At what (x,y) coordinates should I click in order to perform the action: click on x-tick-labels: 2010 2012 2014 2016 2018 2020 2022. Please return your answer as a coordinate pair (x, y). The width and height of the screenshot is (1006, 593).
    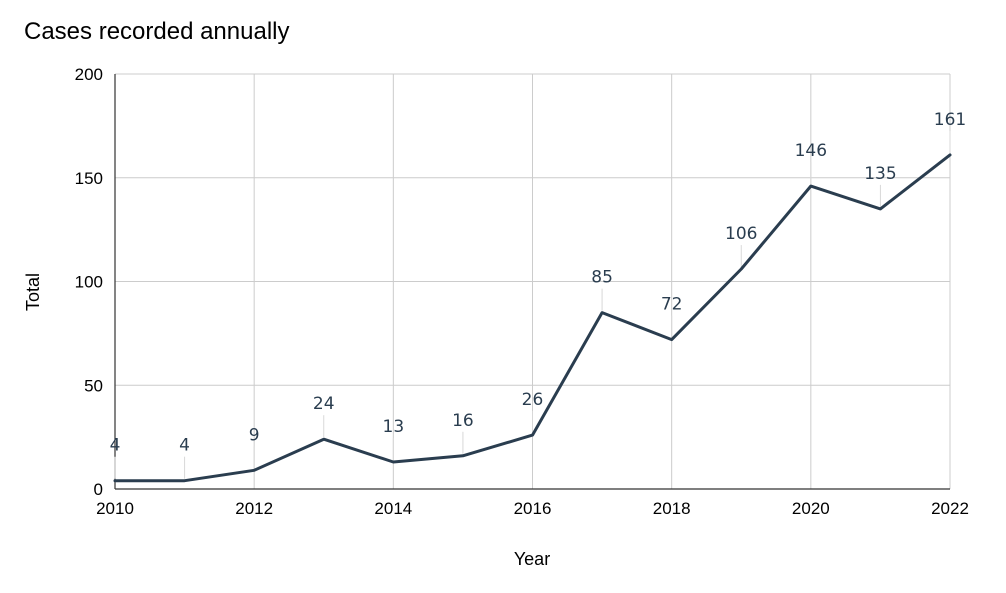
    Looking at the image, I should click on (532, 508).